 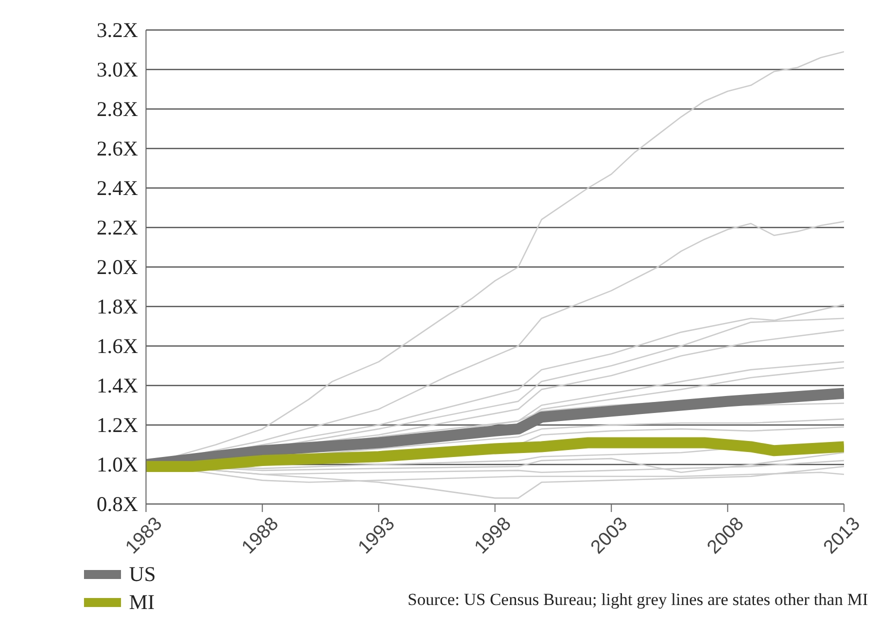 I want to click on y-tick-label: 1.4X, so click(x=117, y=386).